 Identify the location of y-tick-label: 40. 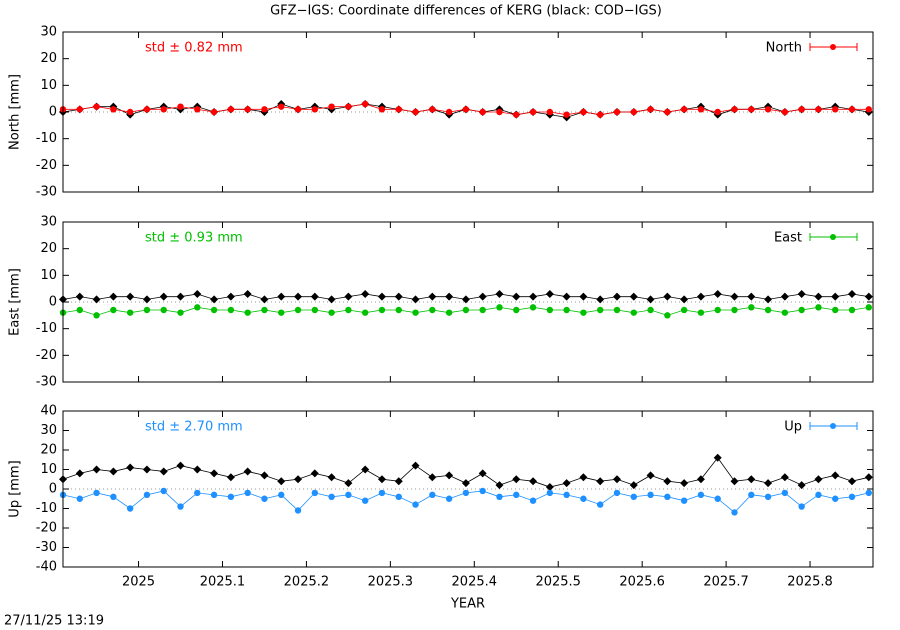
(48, 411).